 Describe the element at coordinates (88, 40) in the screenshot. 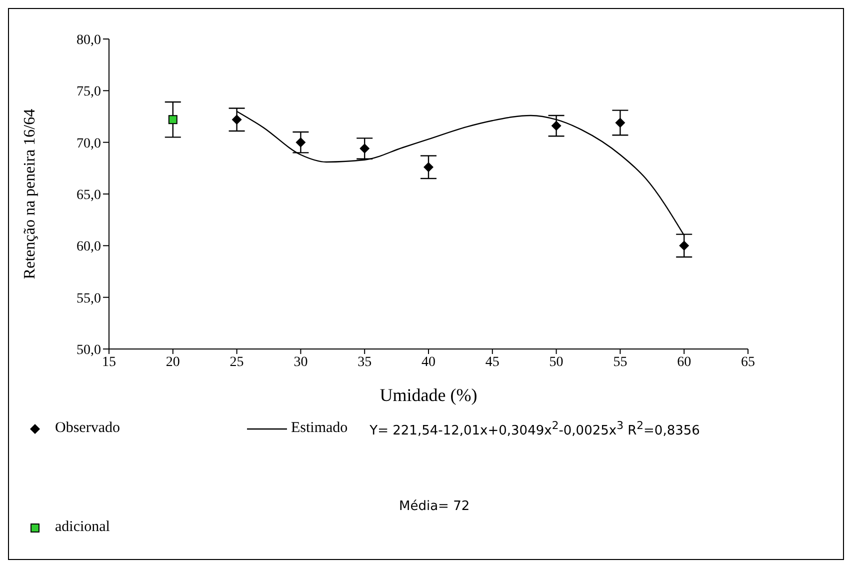

I see `y-tick-label: 80,0` at that location.